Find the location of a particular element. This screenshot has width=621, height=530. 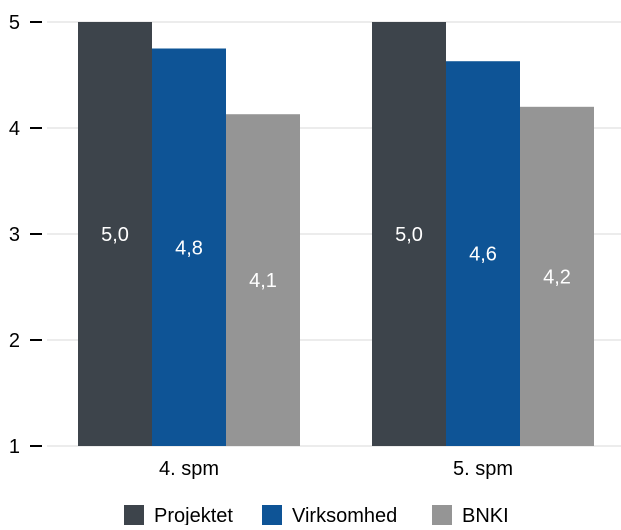

legend-item-bnki: BNKI is located at coordinates (470, 516).